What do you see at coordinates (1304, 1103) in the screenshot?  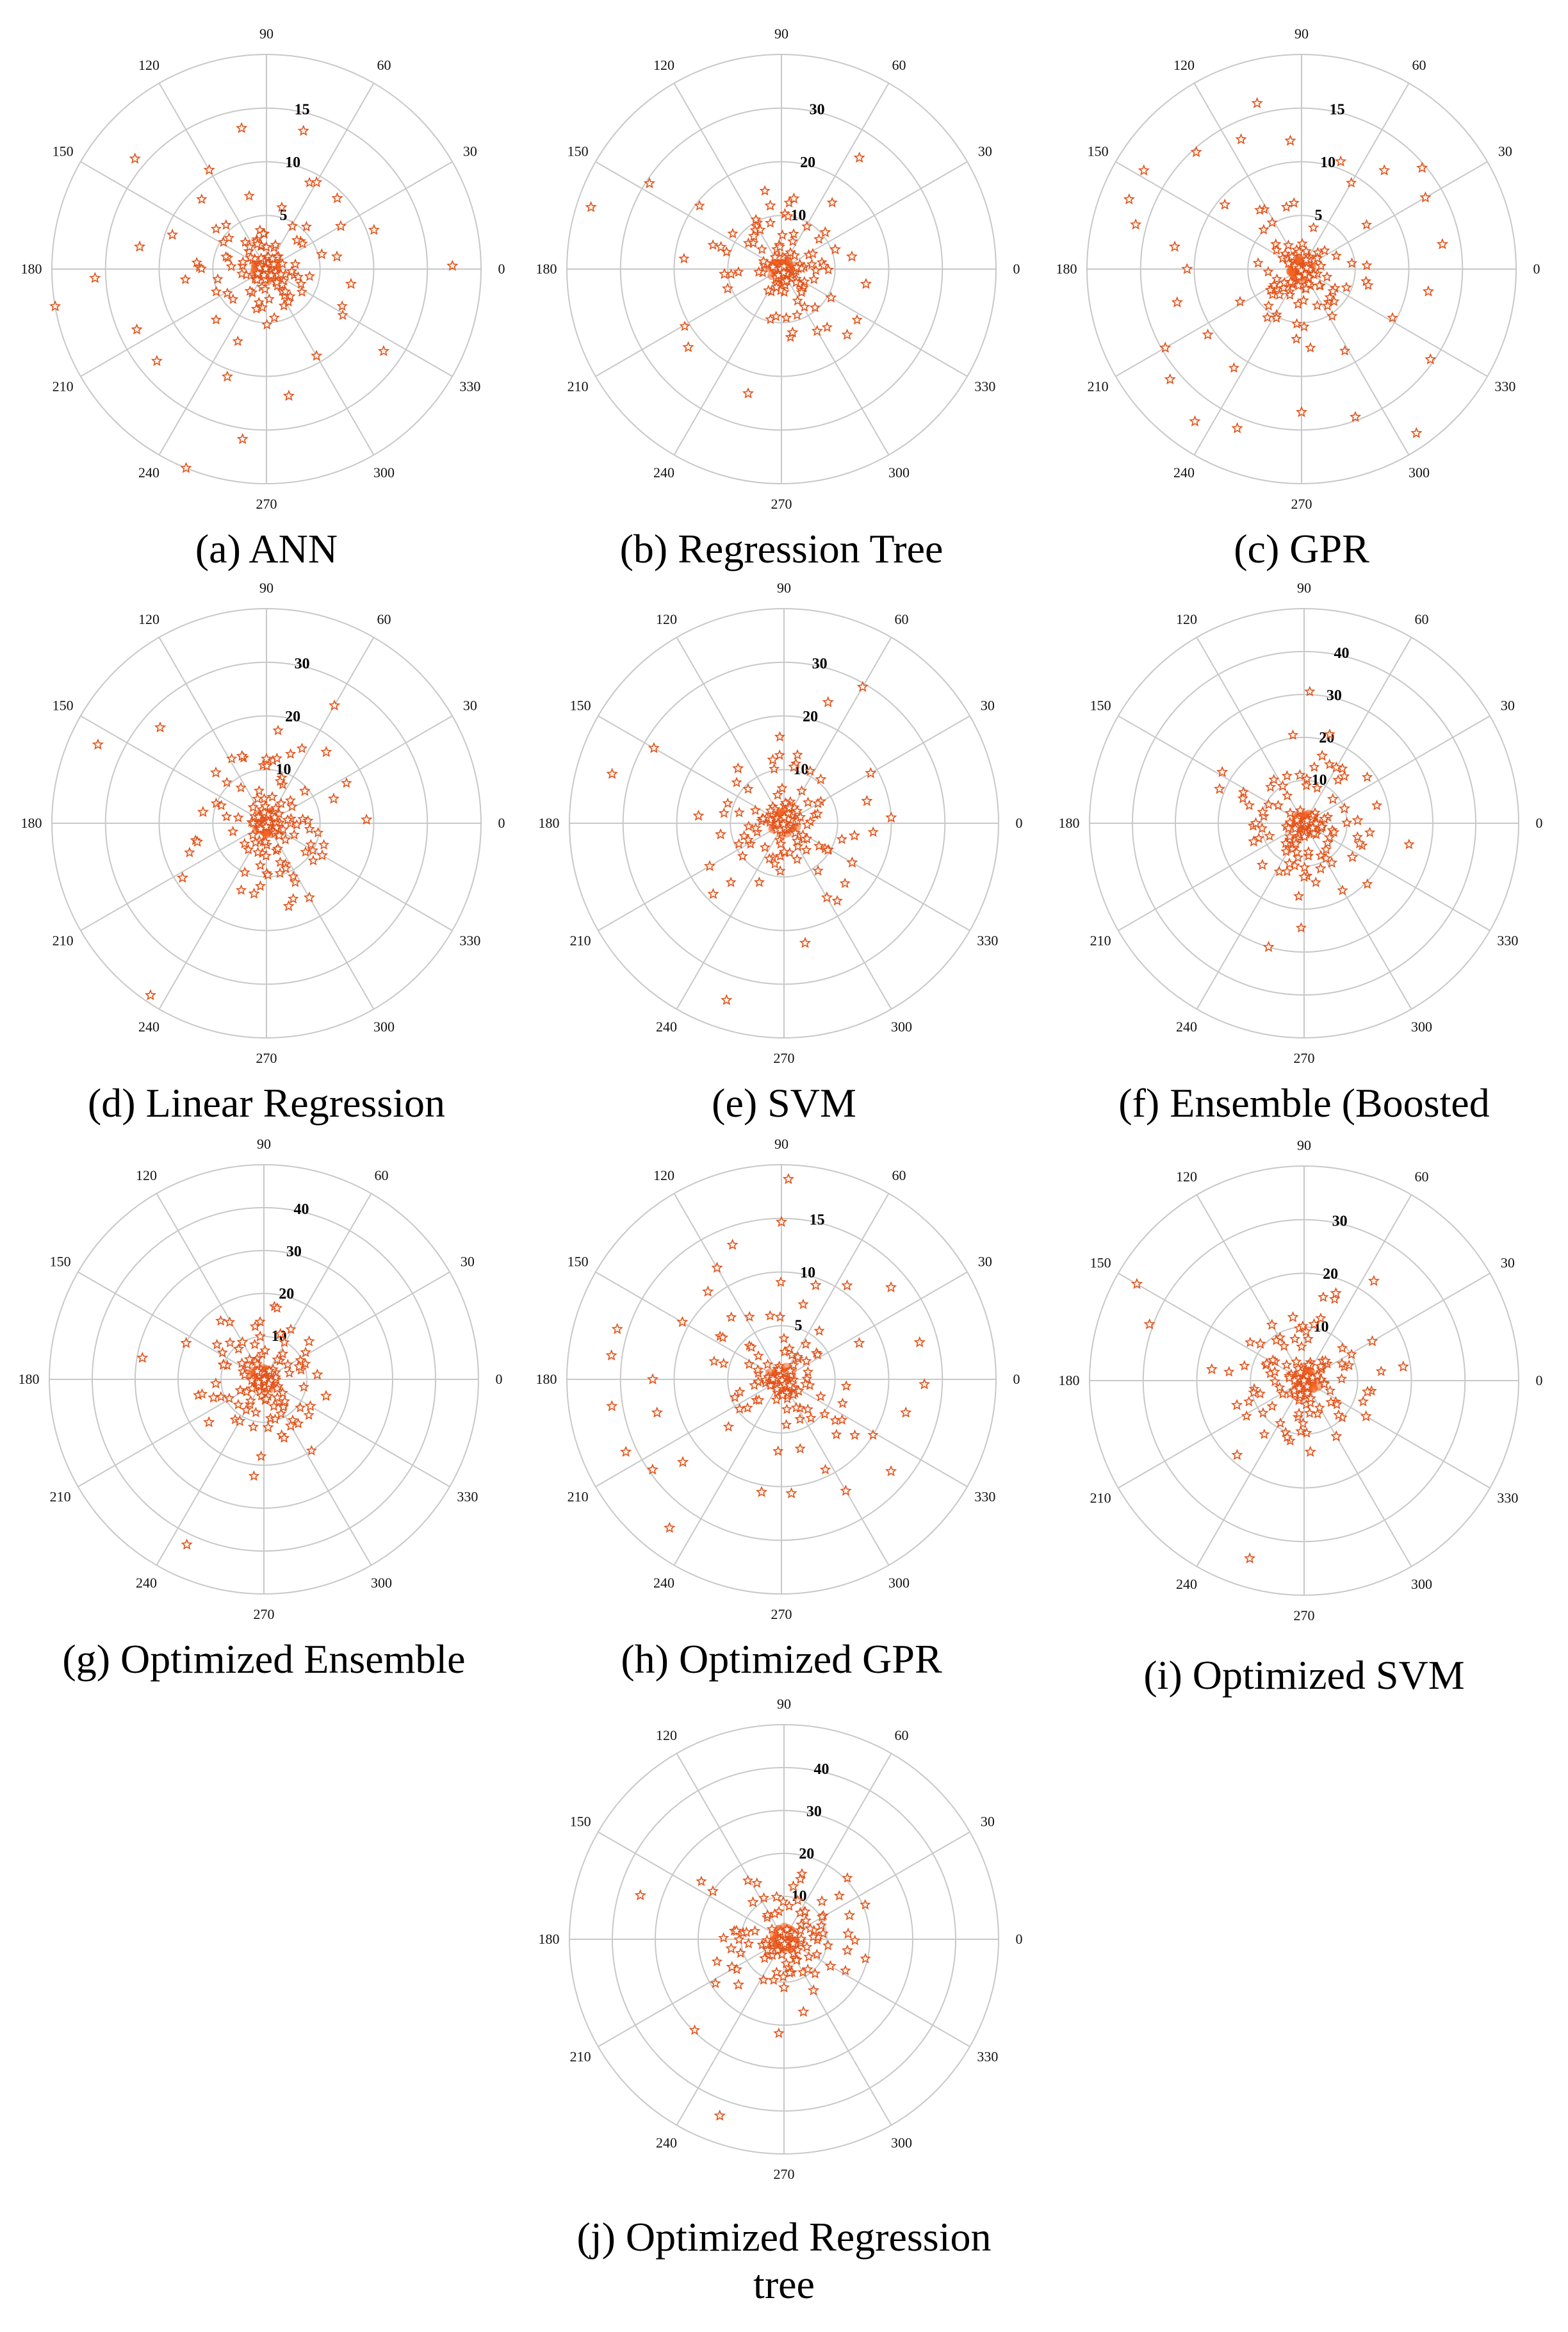 I see `caption: (f) Ensemble (Boosted` at bounding box center [1304, 1103].